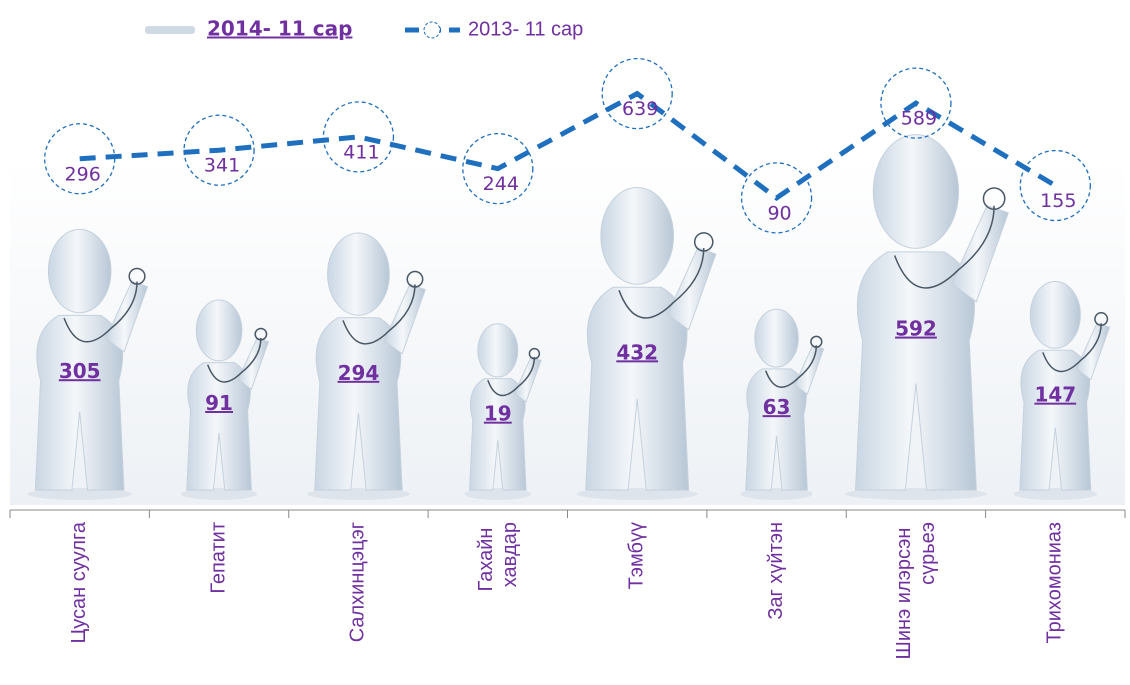  Describe the element at coordinates (1058, 201) in the screenshot. I see `line-value-label: 155` at that location.